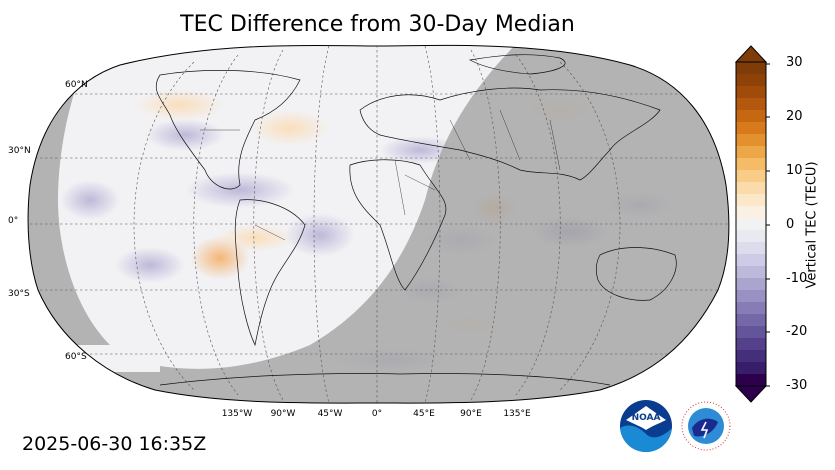 The image size is (835, 470). Describe the element at coordinates (797, 385) in the screenshot. I see `colorbar-tick-neg30: -30` at that location.